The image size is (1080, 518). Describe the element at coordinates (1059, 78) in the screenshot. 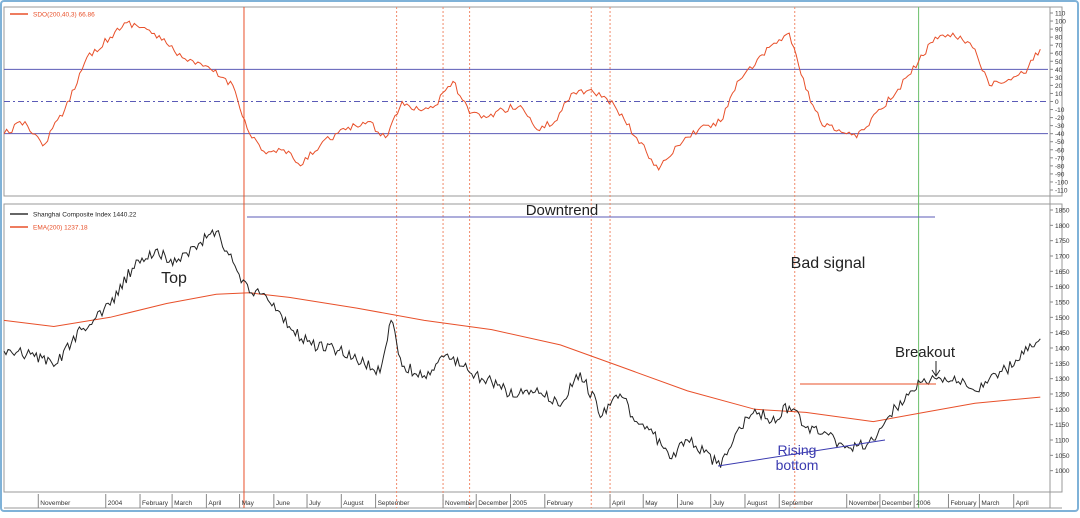

I see `oscillator-y-tick-label: 30` at that location.